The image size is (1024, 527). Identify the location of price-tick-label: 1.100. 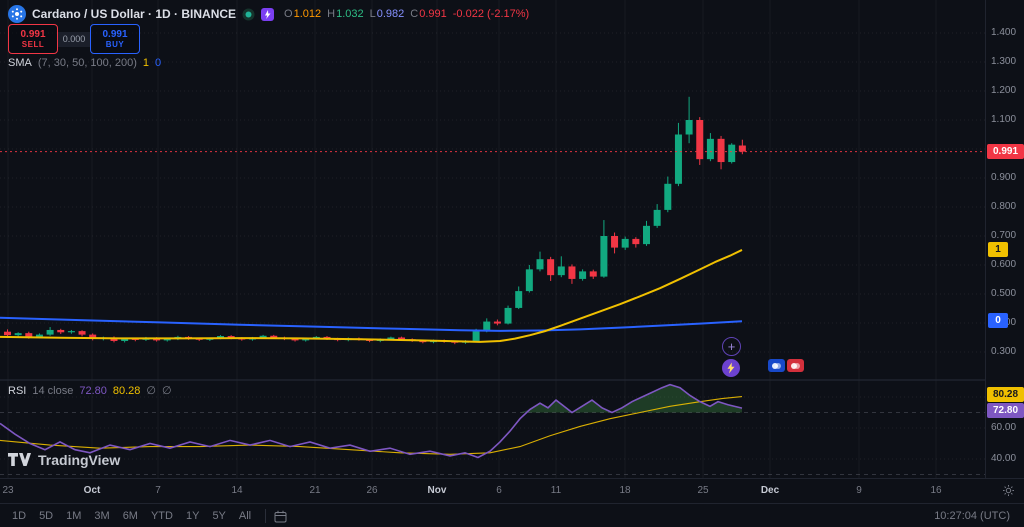
(1004, 119).